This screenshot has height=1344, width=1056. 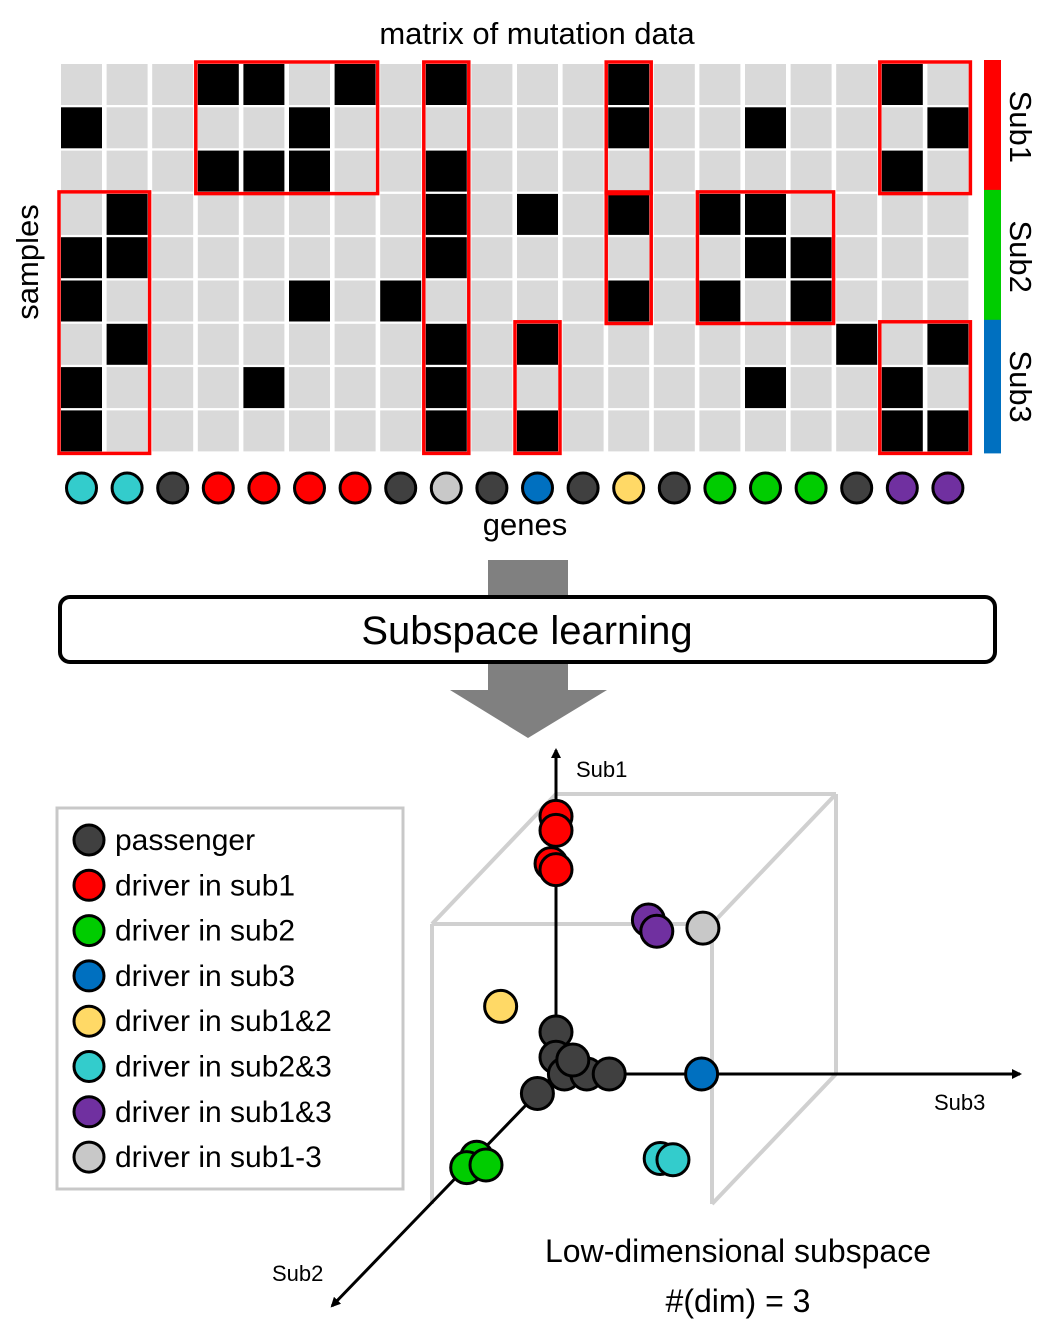 I want to click on subspace-points, so click(x=585, y=992).